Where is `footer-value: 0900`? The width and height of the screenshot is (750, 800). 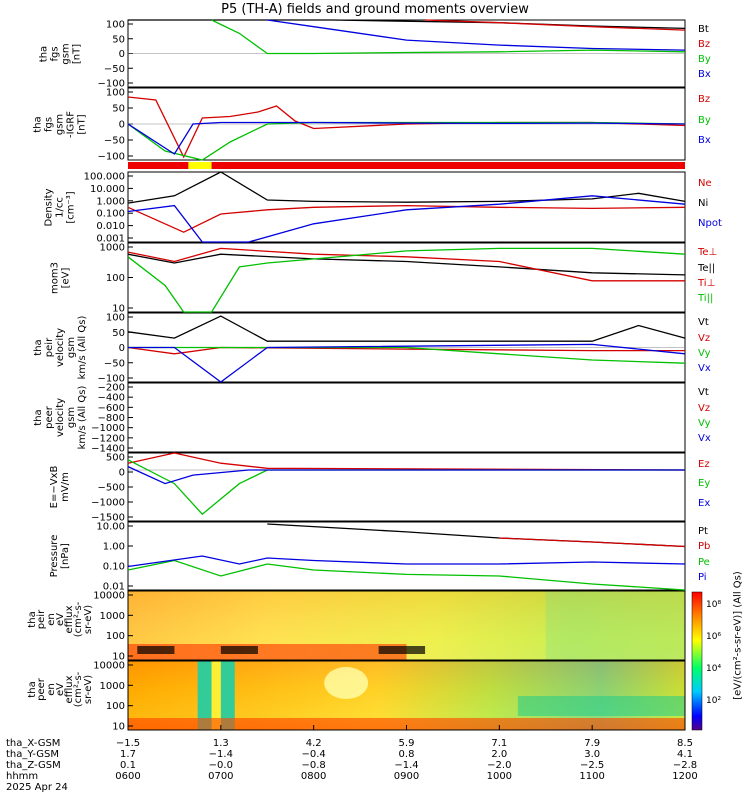 footer-value: 0900 is located at coordinates (406, 776).